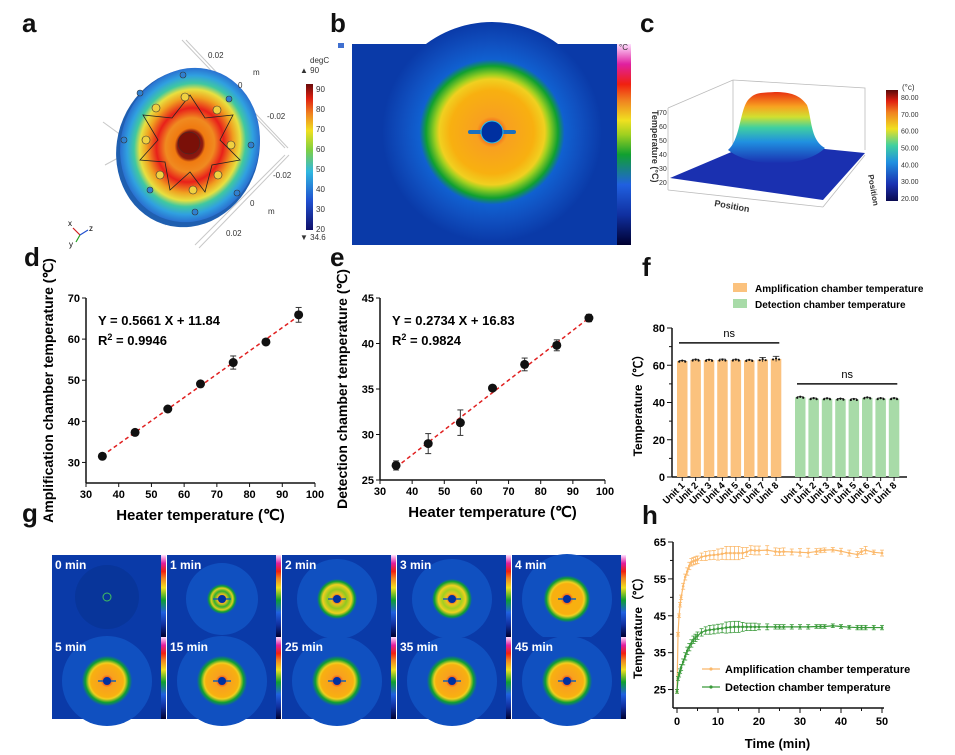 This screenshot has height=755, width=955. What do you see at coordinates (732, 206) in the screenshot?
I see `x-axis-label: Position` at bounding box center [732, 206].